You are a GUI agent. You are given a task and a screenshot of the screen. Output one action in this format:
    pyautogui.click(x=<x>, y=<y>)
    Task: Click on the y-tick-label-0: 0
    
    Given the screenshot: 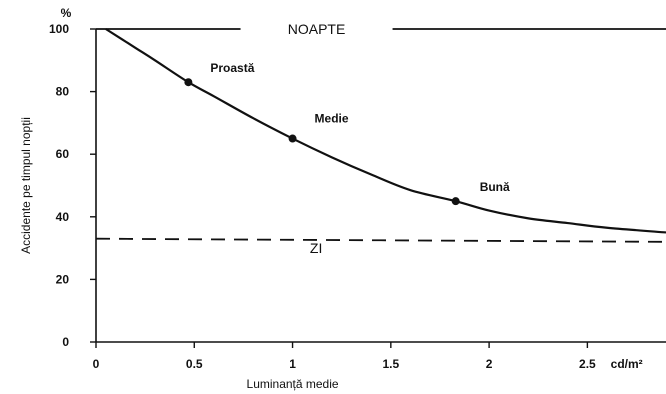 What is the action you would take?
    pyautogui.click(x=65, y=342)
    